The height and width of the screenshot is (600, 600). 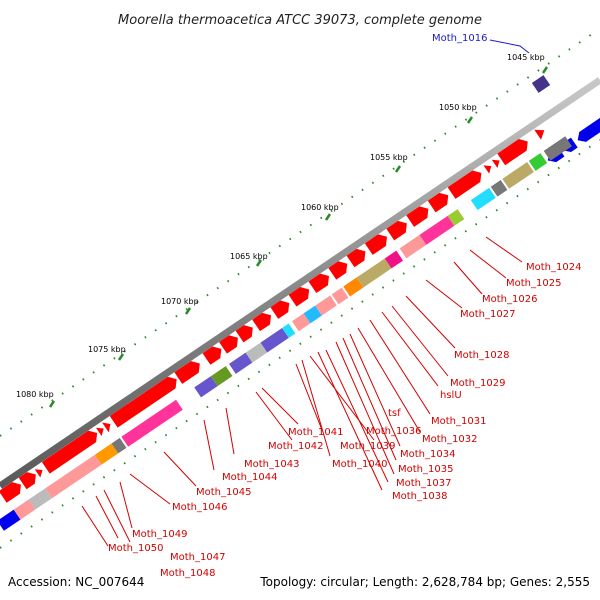 I want to click on gene-label-highlight: Moth_1016, so click(x=459, y=38).